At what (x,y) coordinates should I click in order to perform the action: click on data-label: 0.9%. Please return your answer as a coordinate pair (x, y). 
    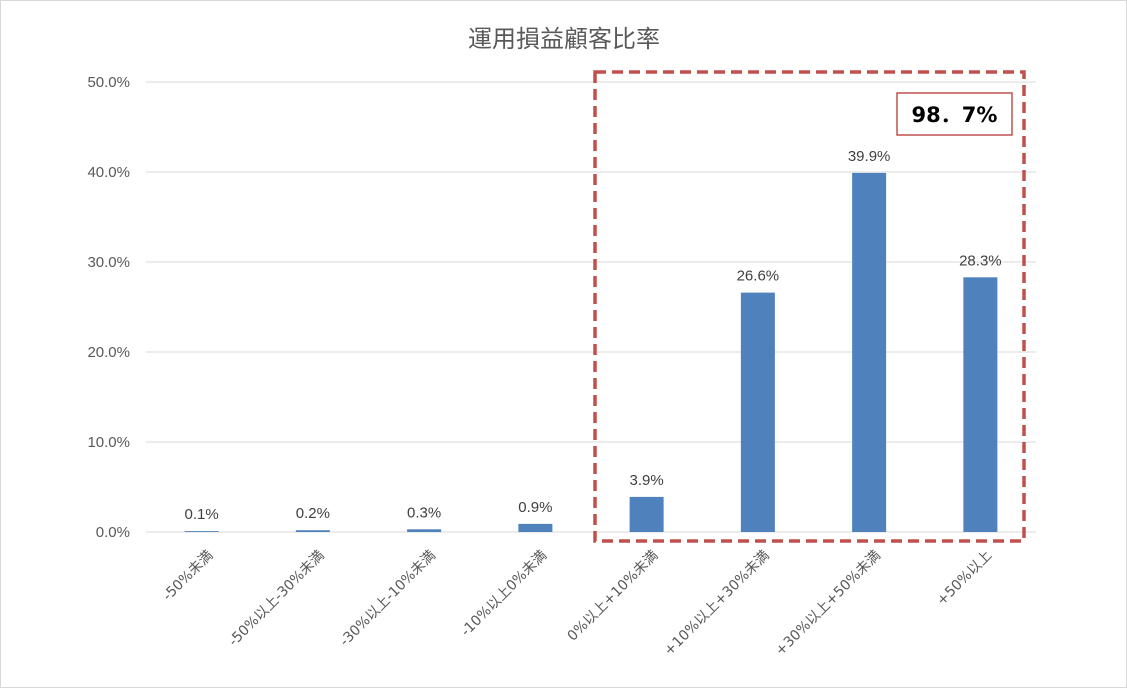
    Looking at the image, I should click on (535, 507).